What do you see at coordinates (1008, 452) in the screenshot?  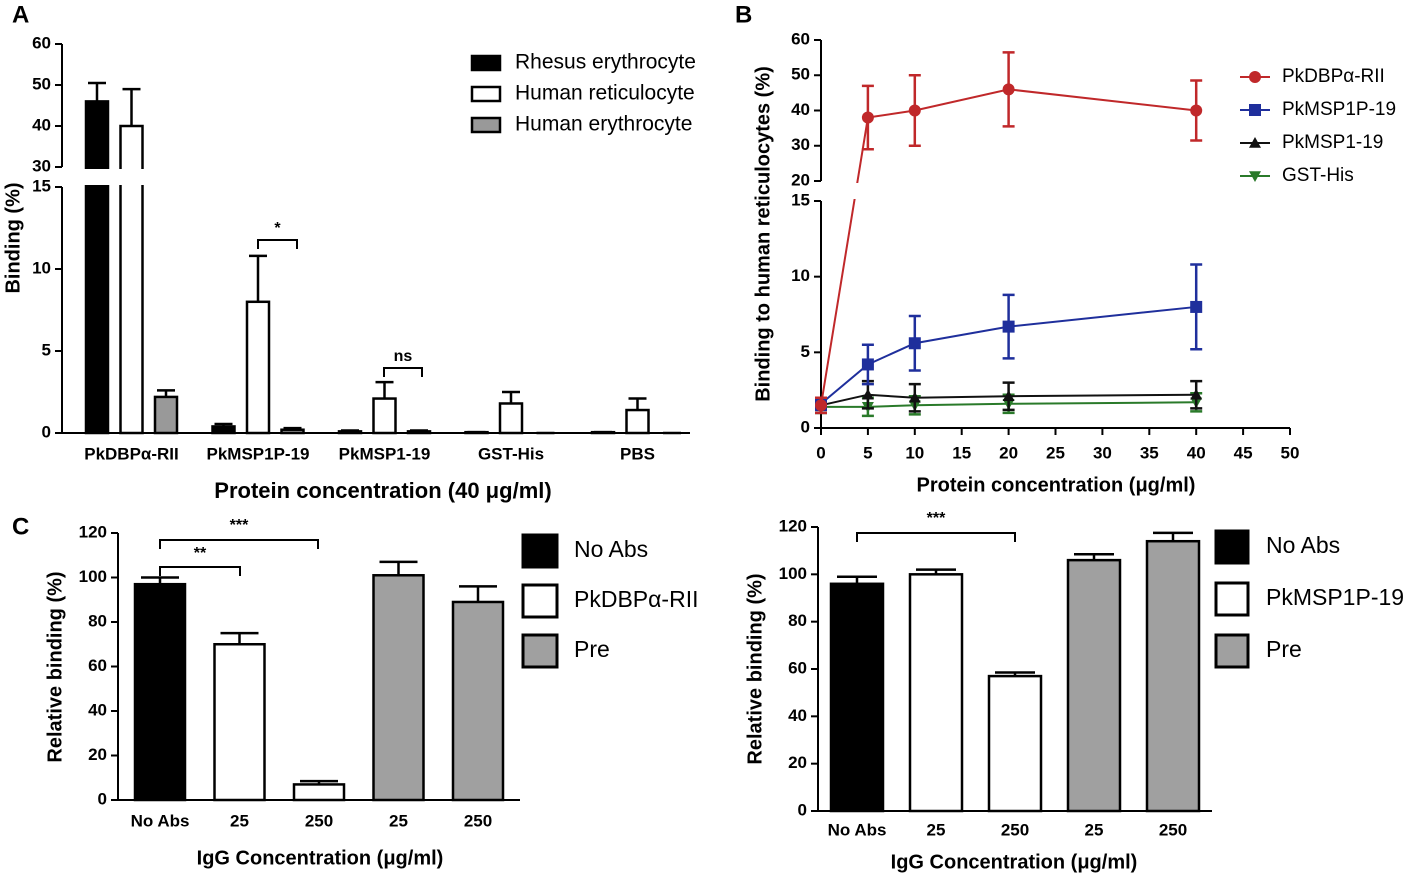 I see `x-tick-label: 20` at bounding box center [1008, 452].